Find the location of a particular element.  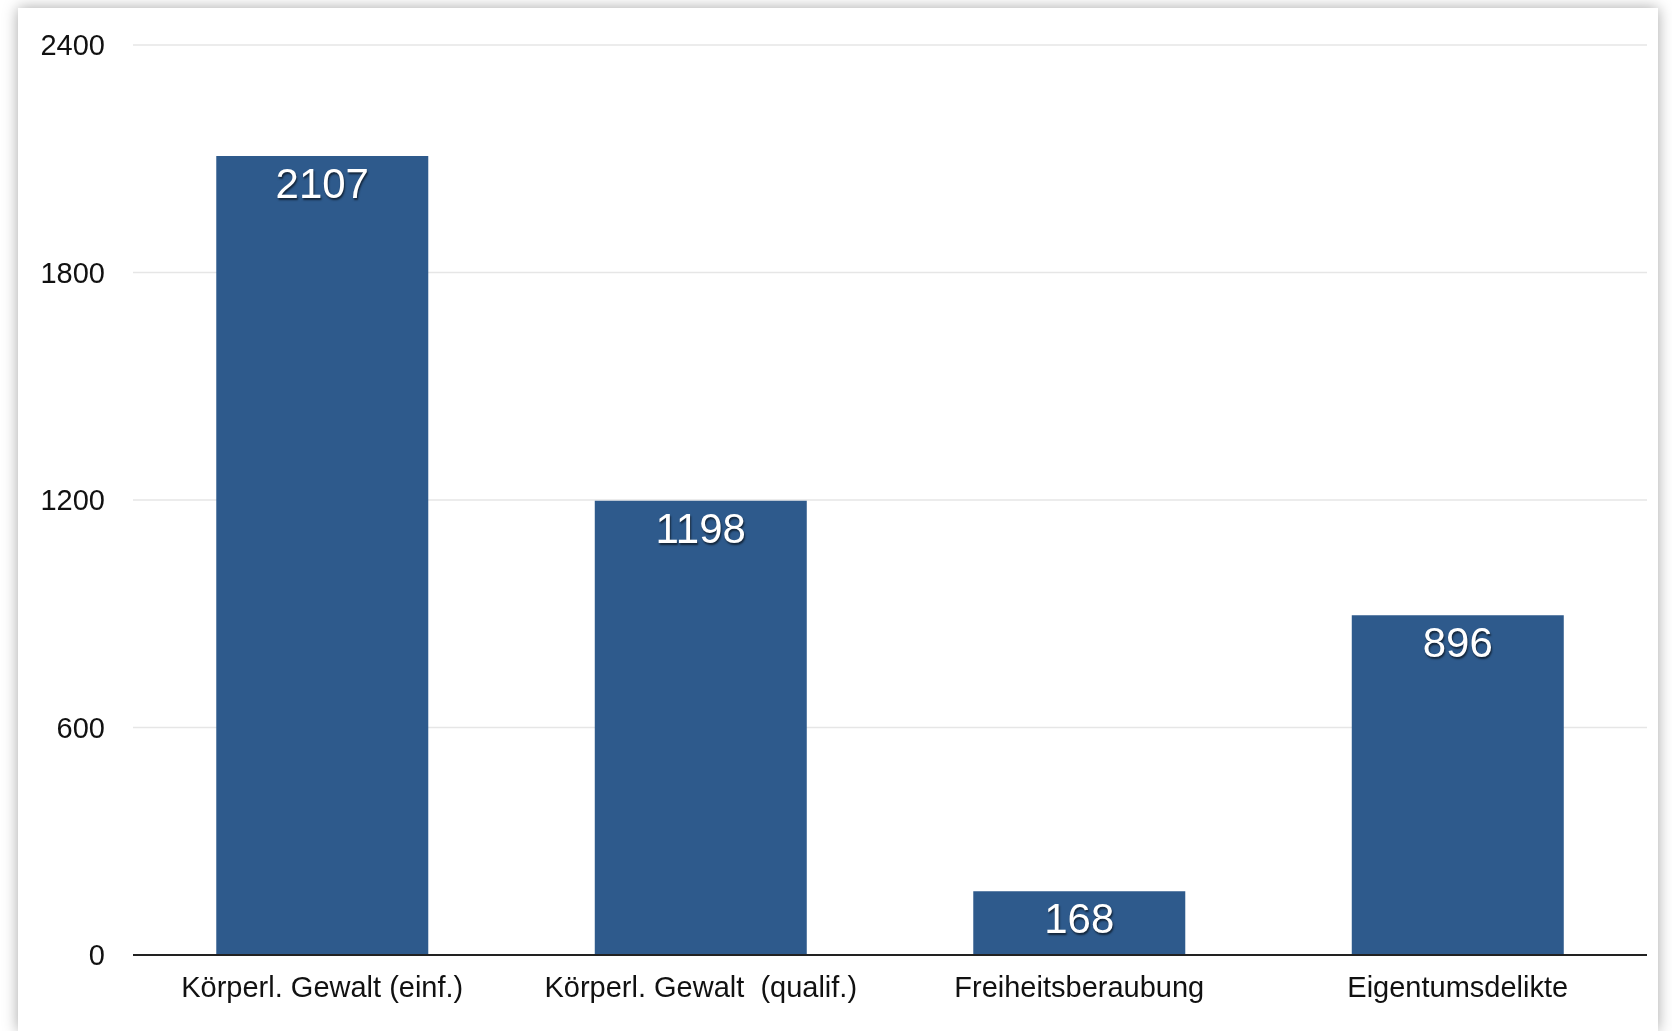

data-label: 1198 is located at coordinates (700, 528).